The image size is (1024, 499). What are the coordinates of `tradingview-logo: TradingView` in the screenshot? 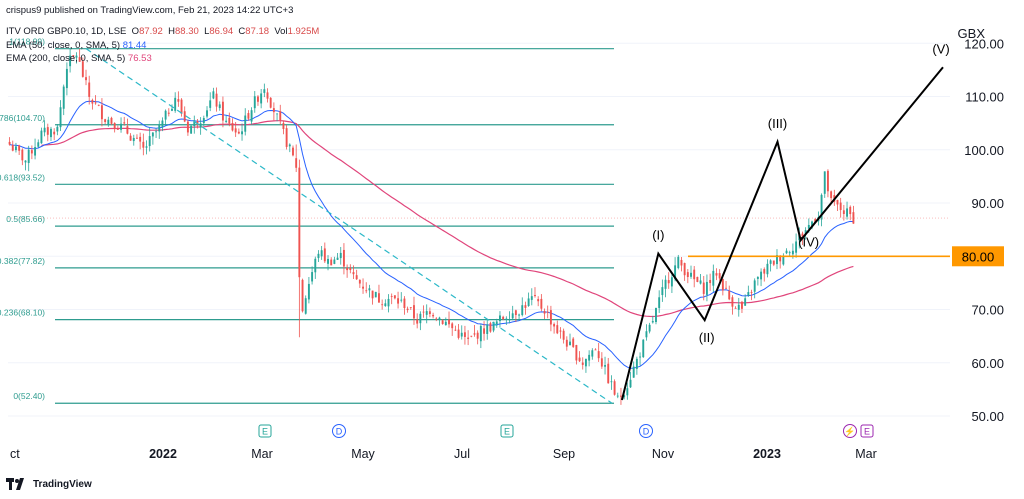 It's located at (49, 484).